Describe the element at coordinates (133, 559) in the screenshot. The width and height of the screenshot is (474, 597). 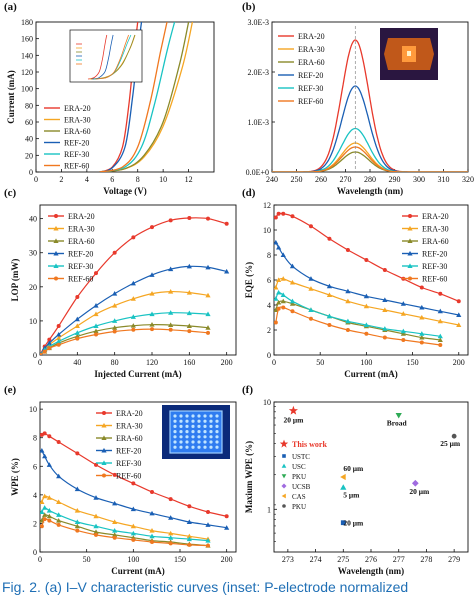
I see `x-tick-label: 100` at that location.